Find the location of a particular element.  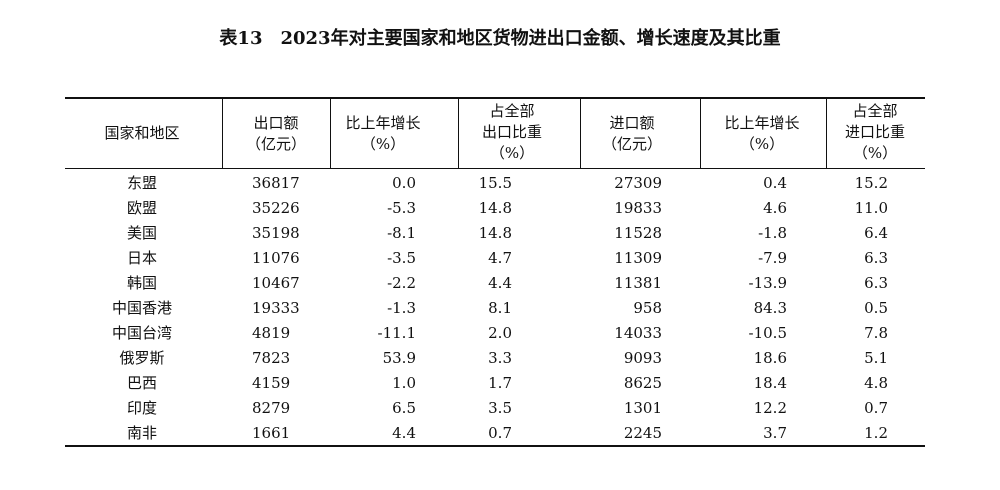

cell: 1.7 is located at coordinates (500, 383).